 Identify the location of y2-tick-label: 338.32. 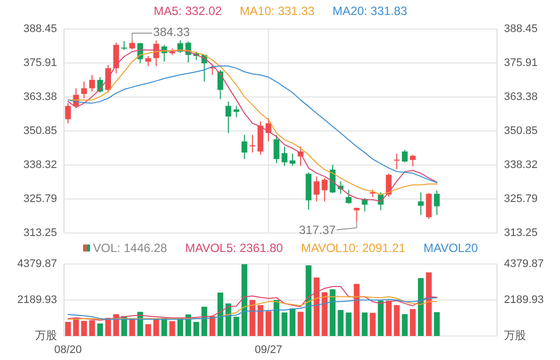
(521, 164).